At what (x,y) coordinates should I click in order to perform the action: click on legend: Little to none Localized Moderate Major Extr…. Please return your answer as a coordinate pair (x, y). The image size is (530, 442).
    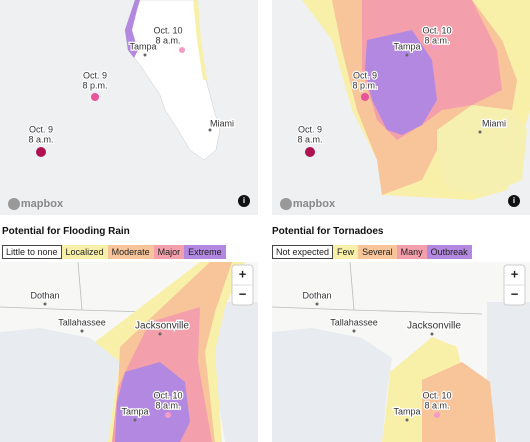
    Looking at the image, I should click on (114, 252).